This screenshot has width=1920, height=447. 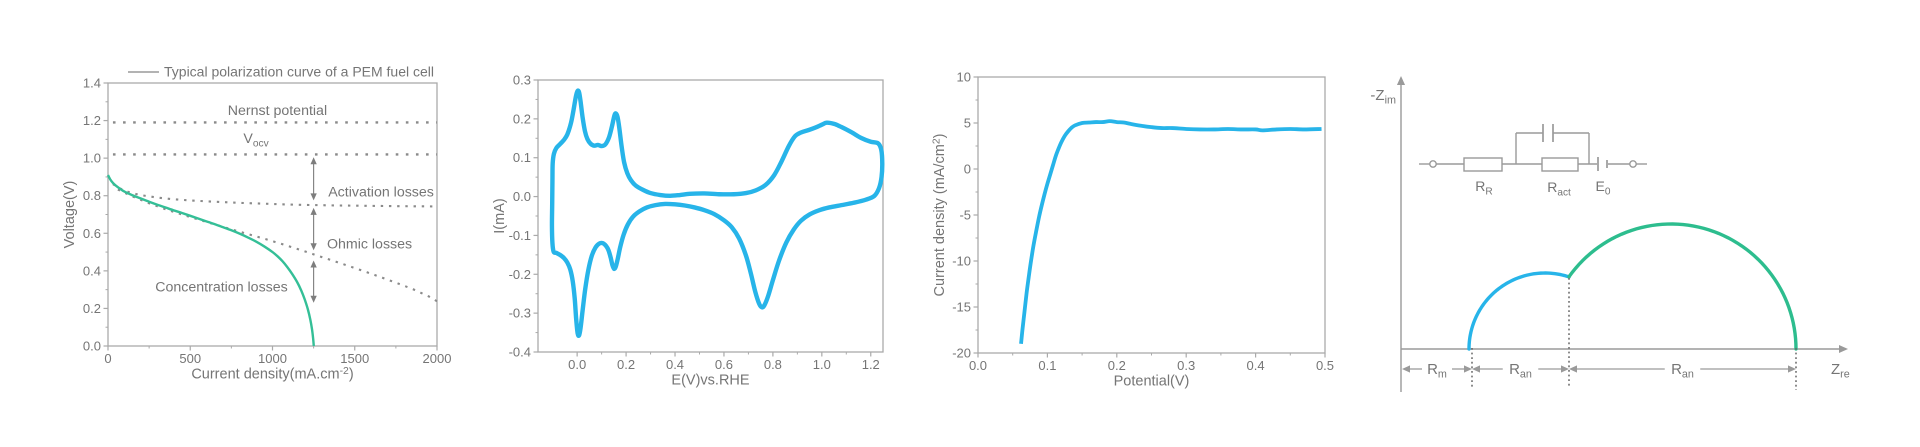 I want to click on text-run: 10, so click(x=964, y=77).